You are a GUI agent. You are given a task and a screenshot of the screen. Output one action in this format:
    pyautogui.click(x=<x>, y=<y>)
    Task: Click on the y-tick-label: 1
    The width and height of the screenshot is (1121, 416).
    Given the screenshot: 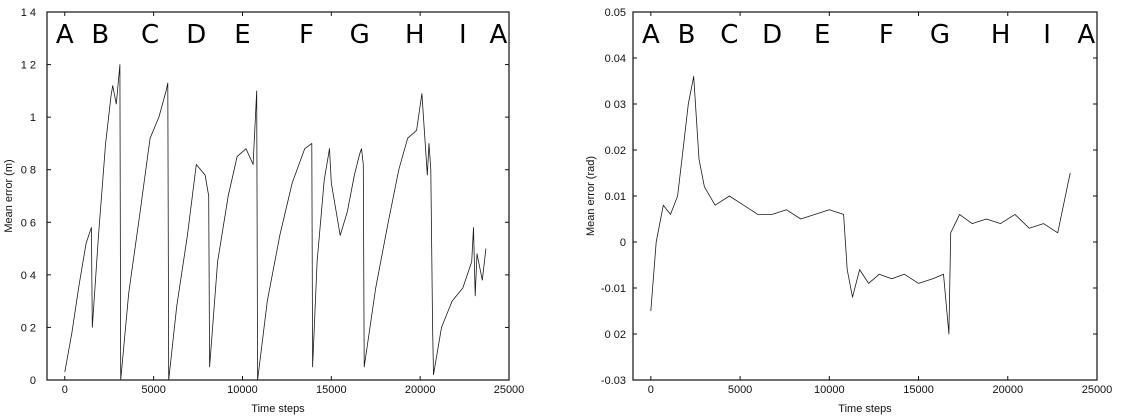 What is the action you would take?
    pyautogui.click(x=33, y=118)
    